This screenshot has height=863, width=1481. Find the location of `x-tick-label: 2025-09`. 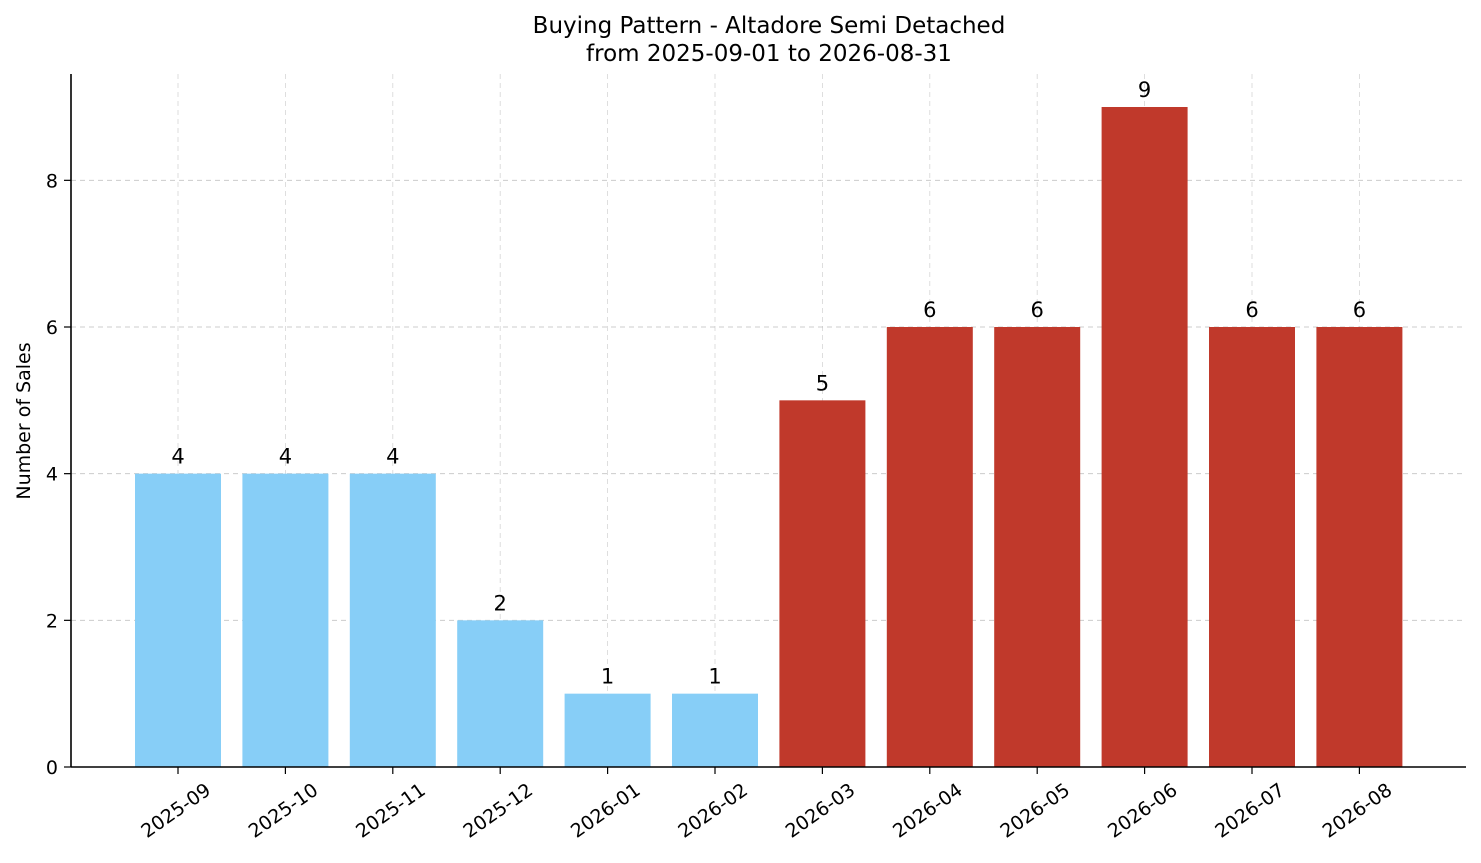

x-tick-label: 2025-09 is located at coordinates (176, 811).